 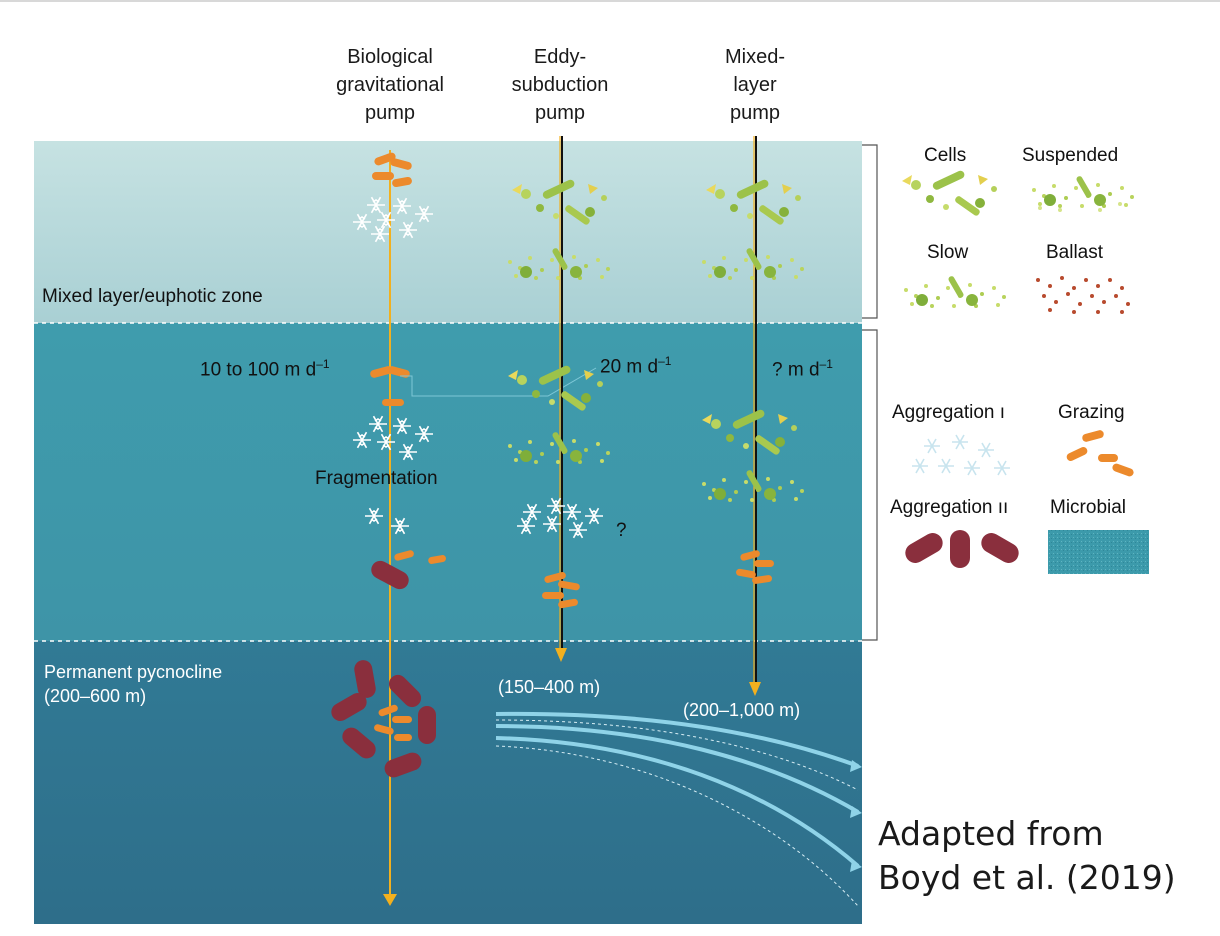 I want to click on eddy-pump-title: Eddy- subduction pump, so click(x=560, y=85).